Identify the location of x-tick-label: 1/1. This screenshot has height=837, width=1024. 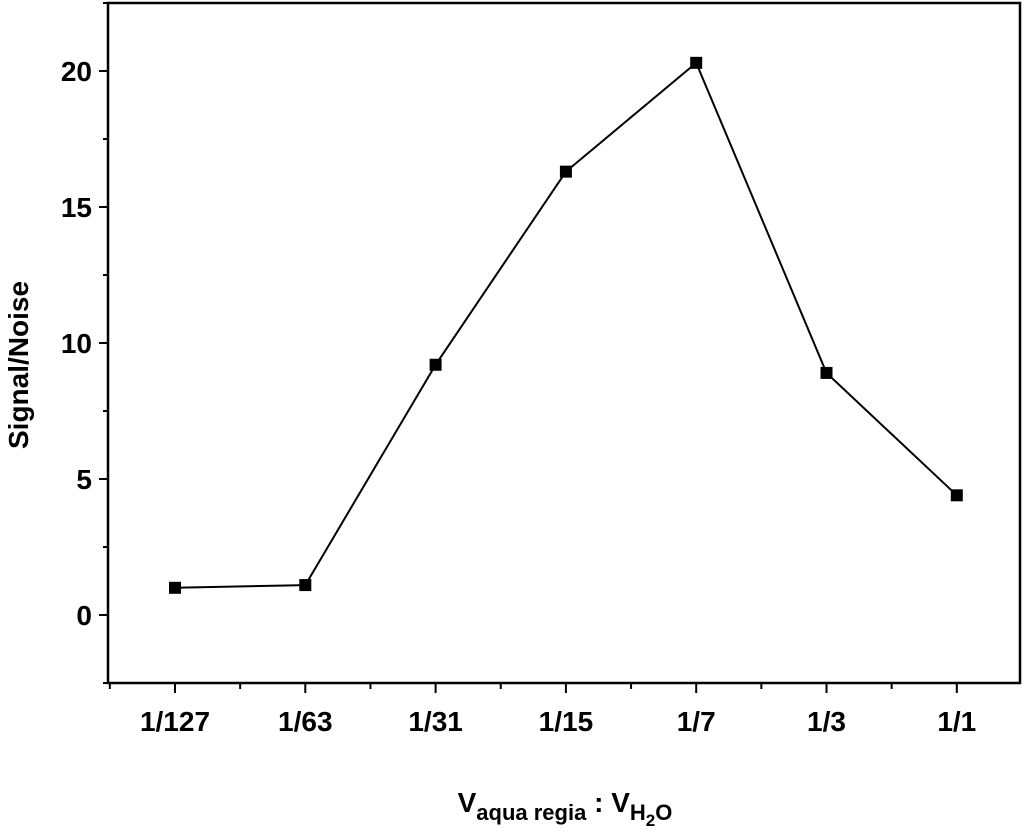
(956, 721).